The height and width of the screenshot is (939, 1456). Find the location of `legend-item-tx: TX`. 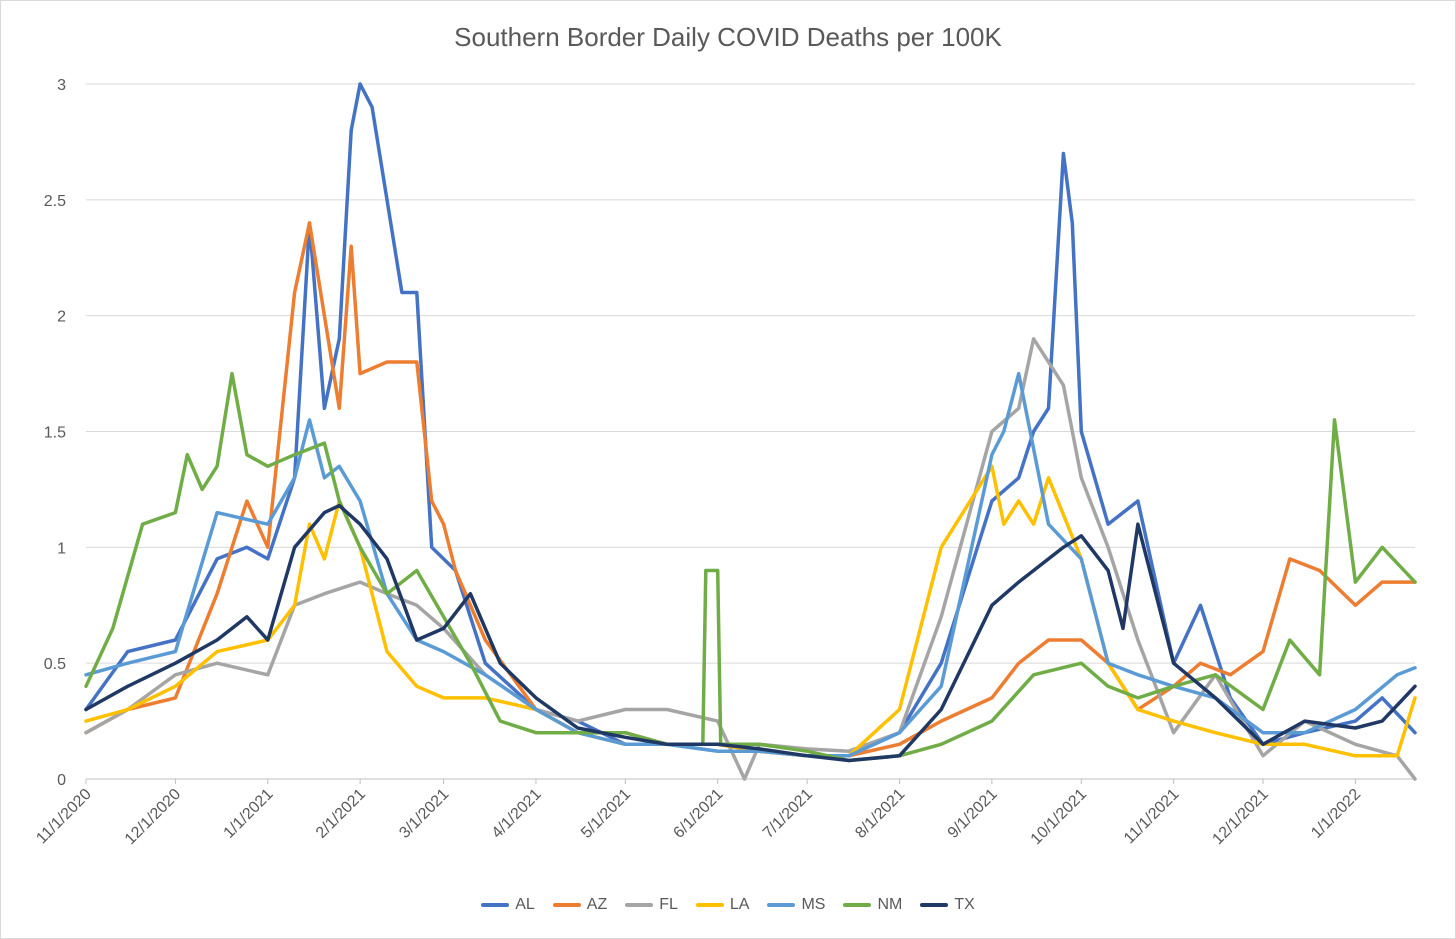

legend-item-tx: TX is located at coordinates (947, 905).